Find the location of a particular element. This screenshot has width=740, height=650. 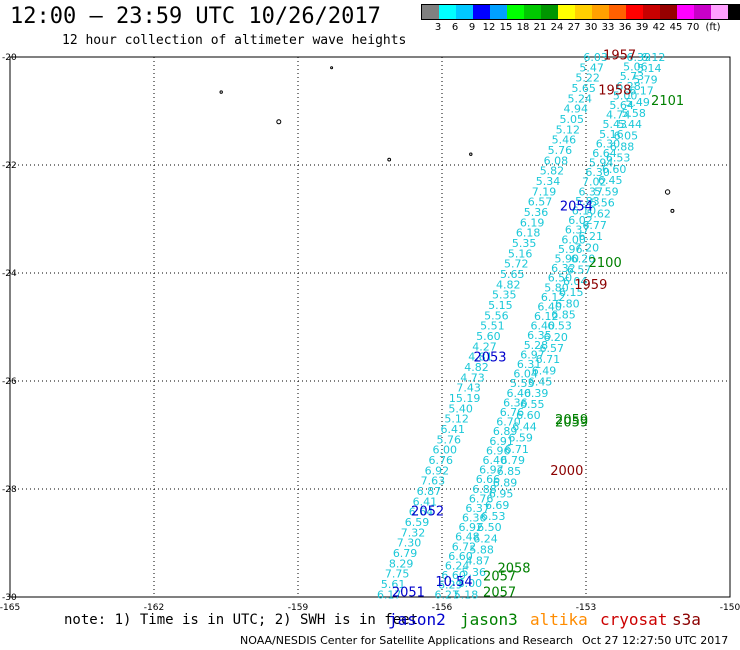

wave-height-value: 6.71 is located at coordinates (516, 449).